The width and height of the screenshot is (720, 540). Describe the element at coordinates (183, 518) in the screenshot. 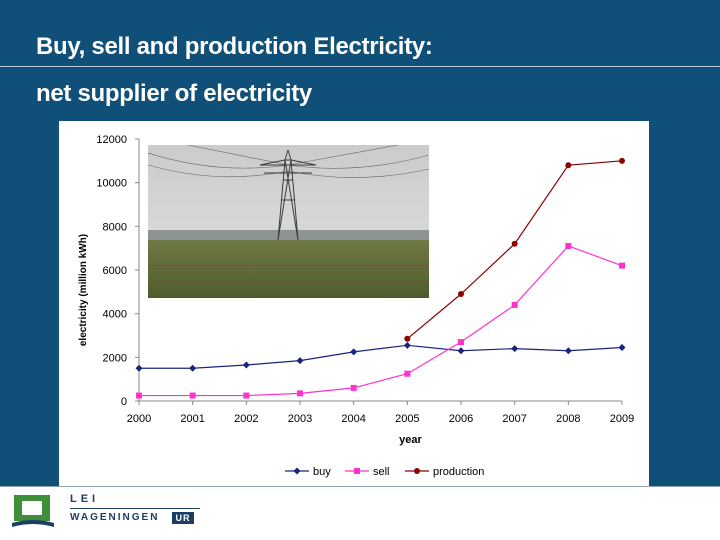

I see `ur-badge: UR` at that location.